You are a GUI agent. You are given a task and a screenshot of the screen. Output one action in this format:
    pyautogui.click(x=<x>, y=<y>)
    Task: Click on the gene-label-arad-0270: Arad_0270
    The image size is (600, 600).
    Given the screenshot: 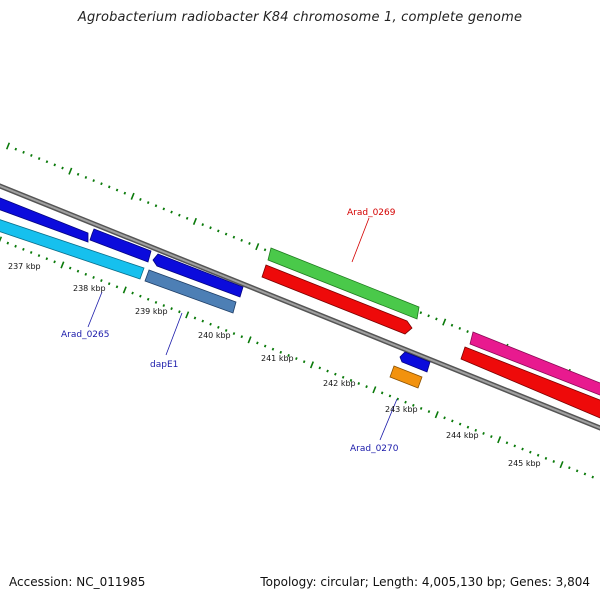 What is the action you would take?
    pyautogui.click(x=374, y=449)
    